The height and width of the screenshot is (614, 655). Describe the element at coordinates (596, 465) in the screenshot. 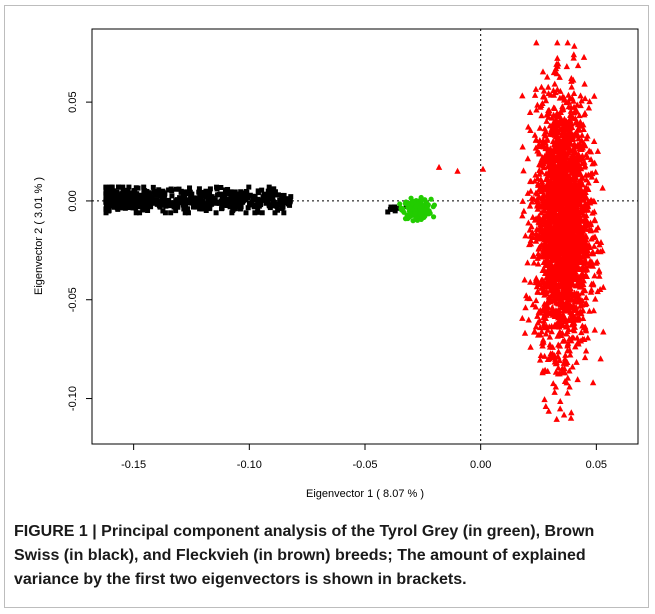

I see `x-tick-label: 0.05` at that location.